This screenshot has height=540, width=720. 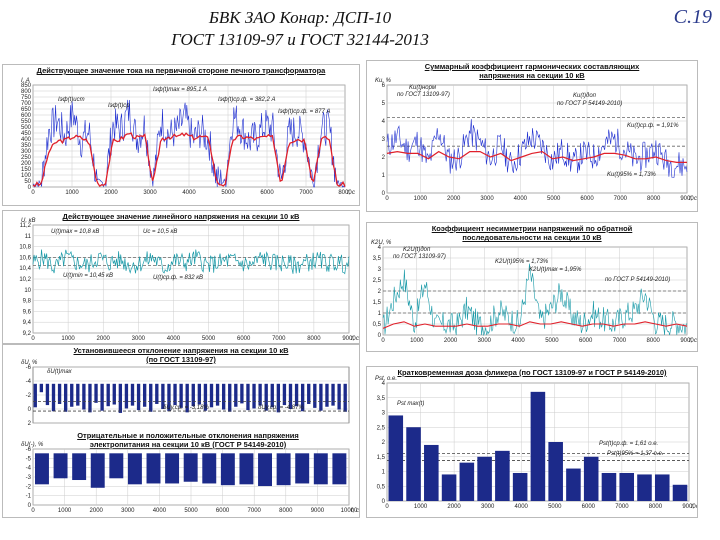 What do you see at coordinates (189, 160) in the screenshot?
I see `current-mean-line` at bounding box center [189, 160].